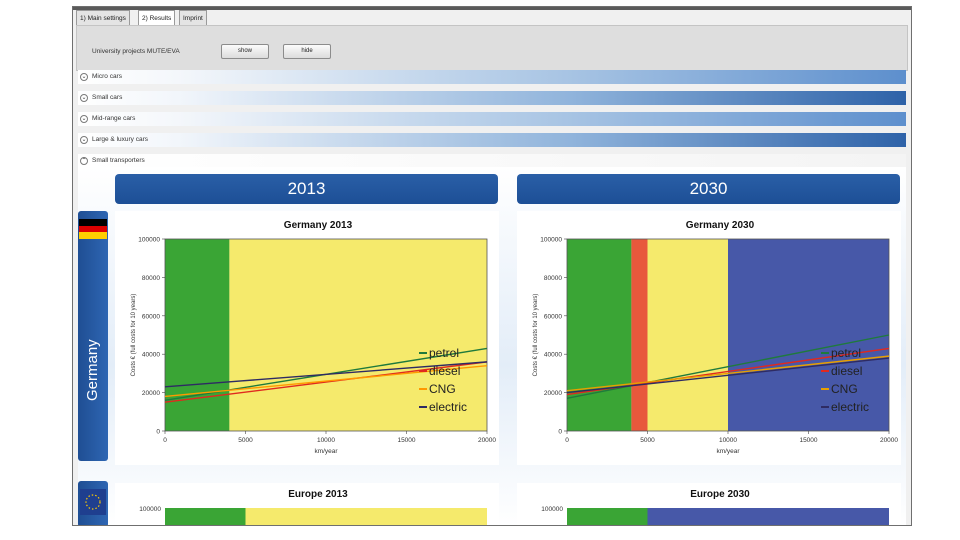 The width and height of the screenshot is (960, 540). I want to click on chart-panel-europe-2013: Europe 2013 100000, so click(307, 504).